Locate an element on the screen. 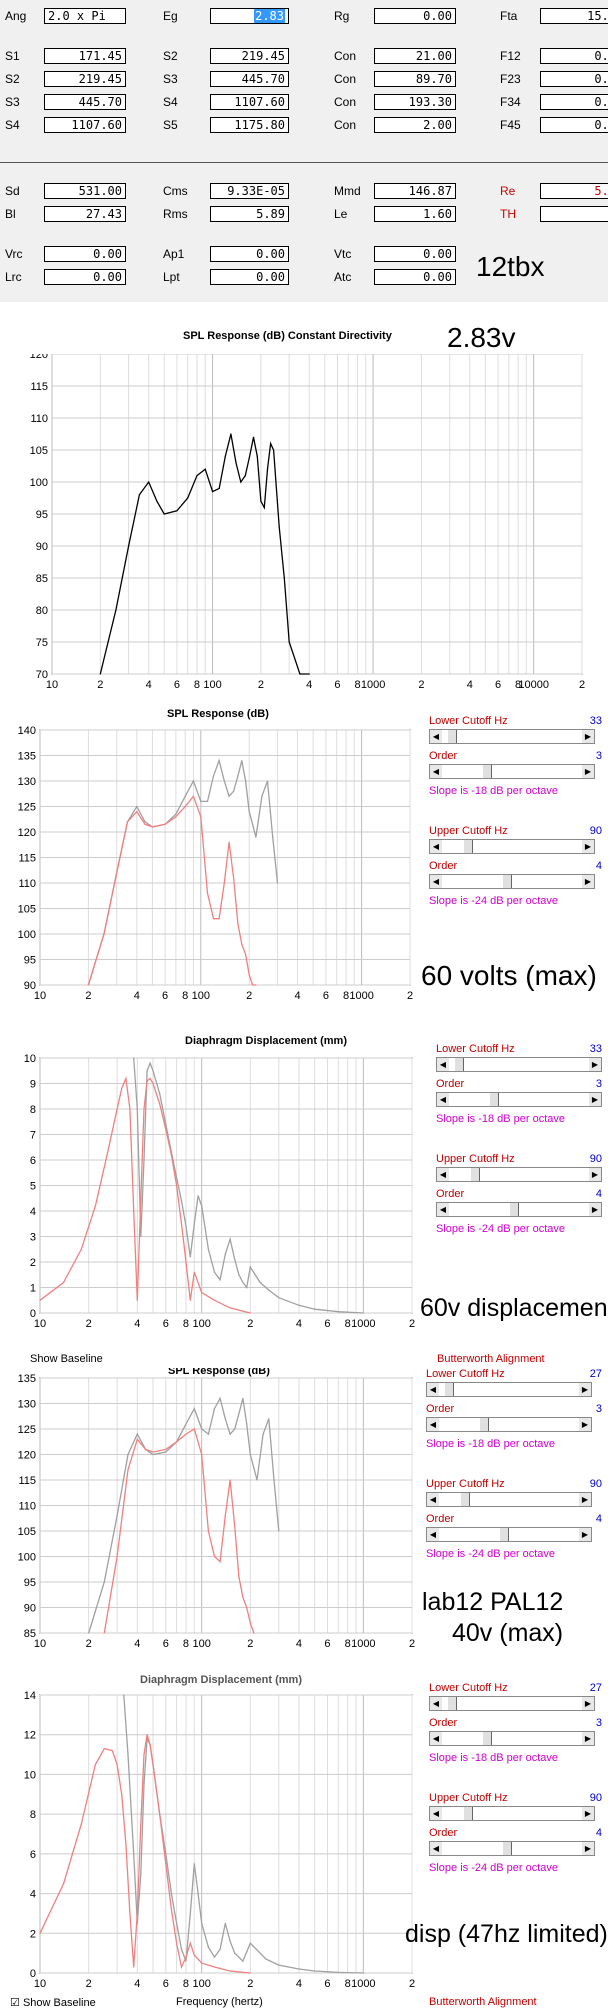  param-field-sd: 531.00 is located at coordinates (85, 191).